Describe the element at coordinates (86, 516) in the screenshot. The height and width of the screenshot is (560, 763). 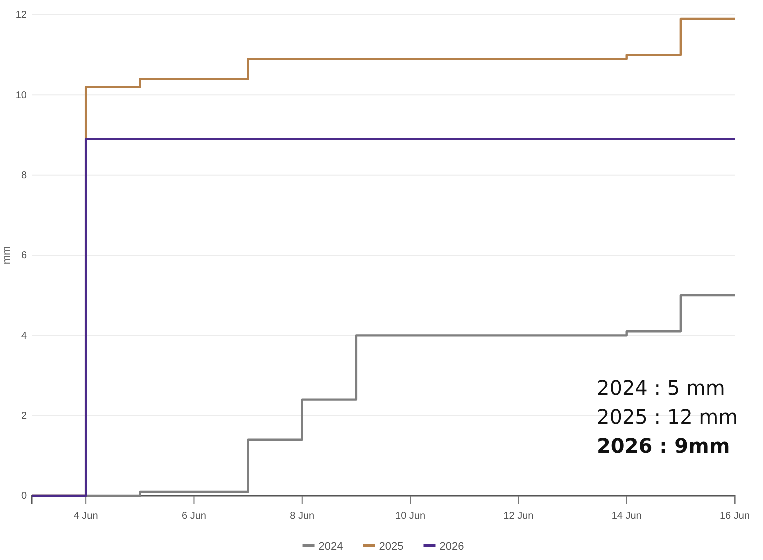
I see `x-tick-label: 4 Jun` at that location.